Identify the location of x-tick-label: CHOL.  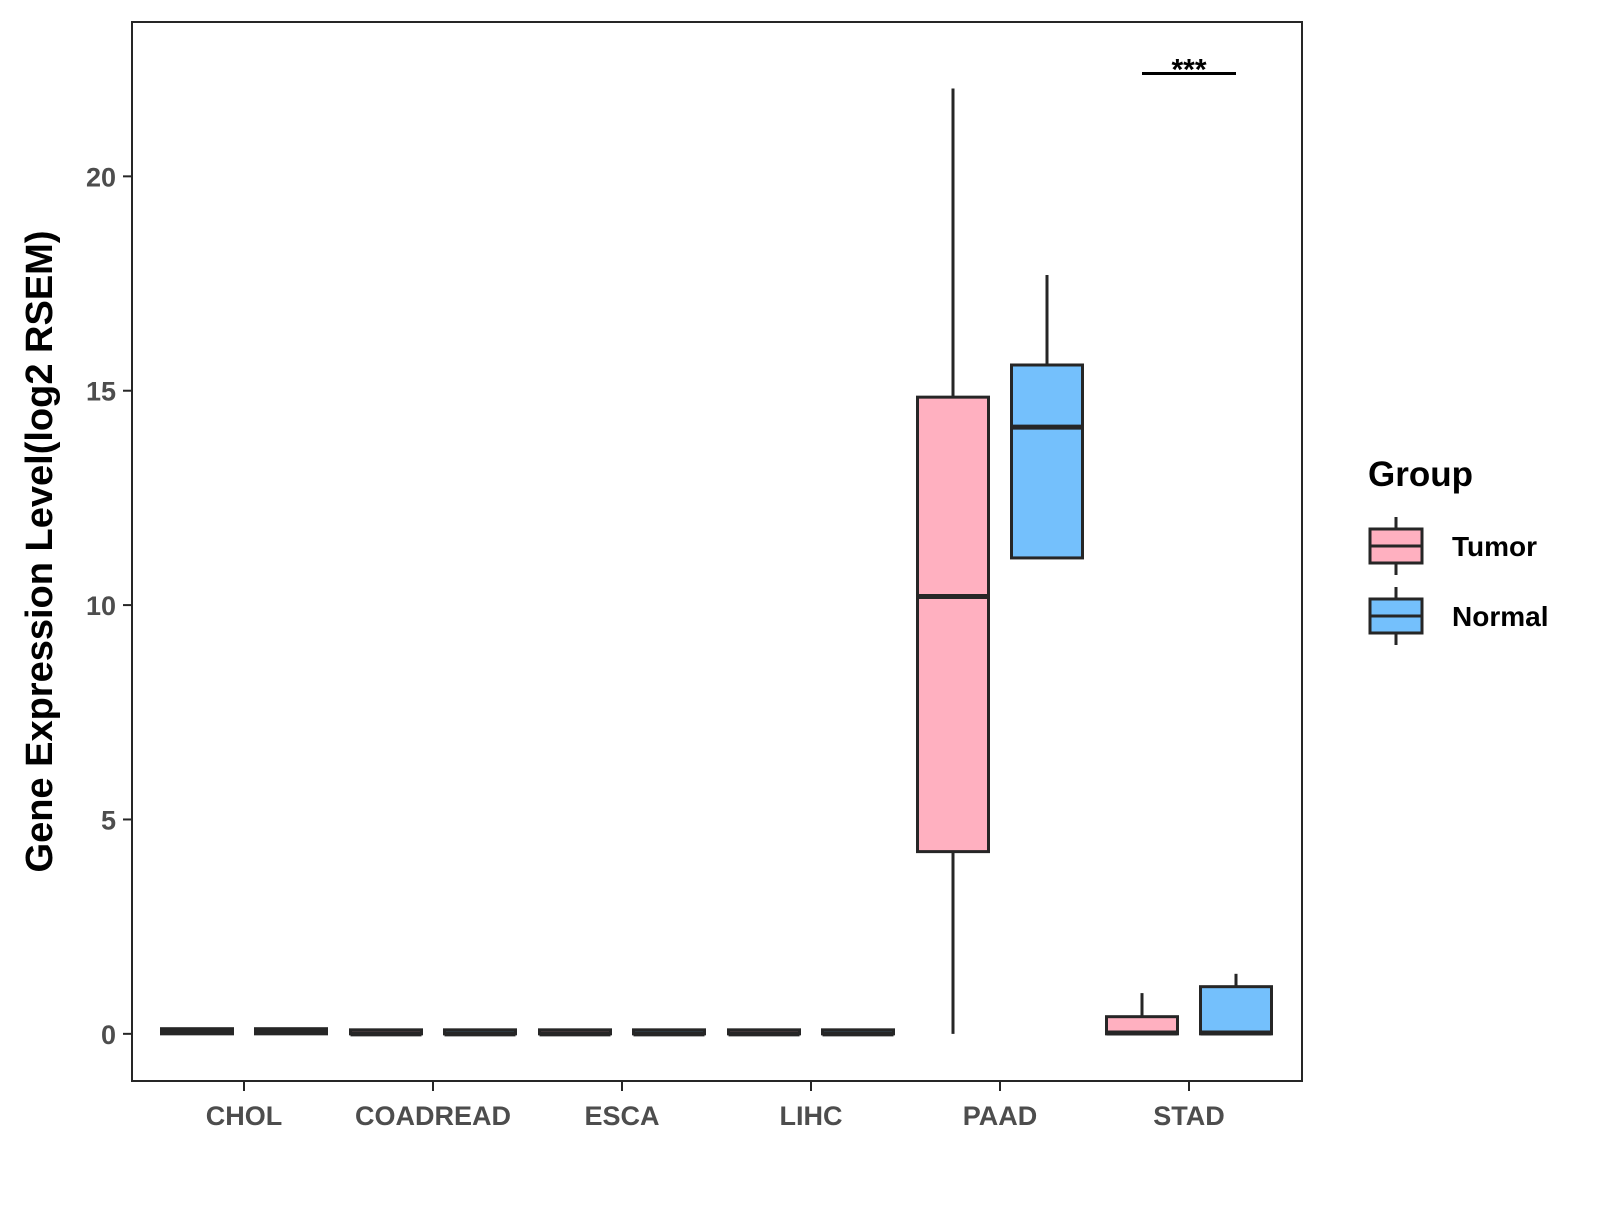
(244, 1116).